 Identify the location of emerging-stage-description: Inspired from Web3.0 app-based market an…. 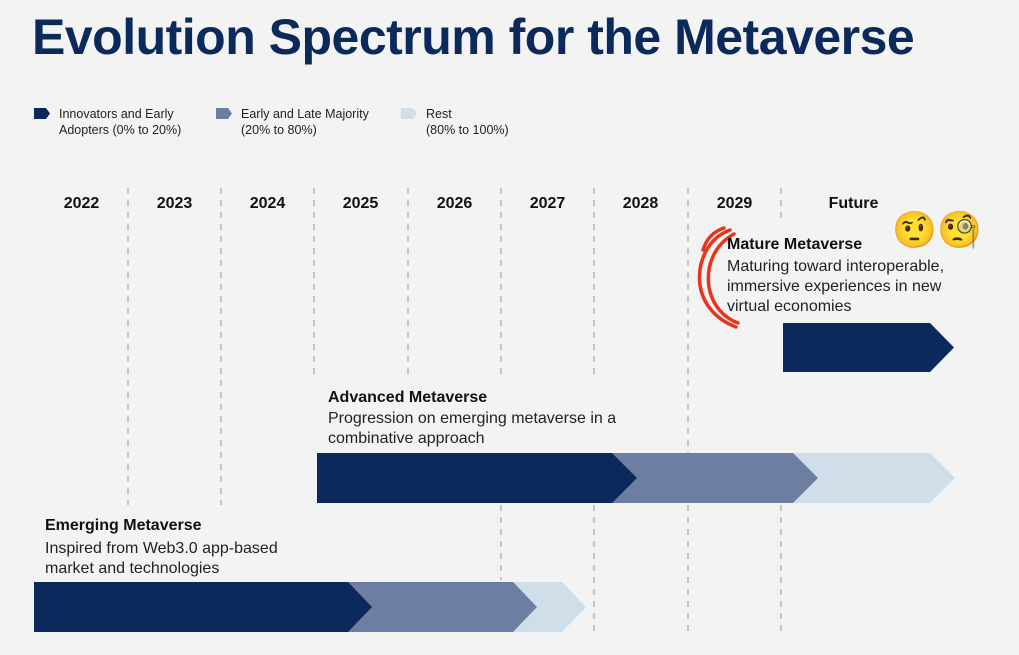
(161, 558).